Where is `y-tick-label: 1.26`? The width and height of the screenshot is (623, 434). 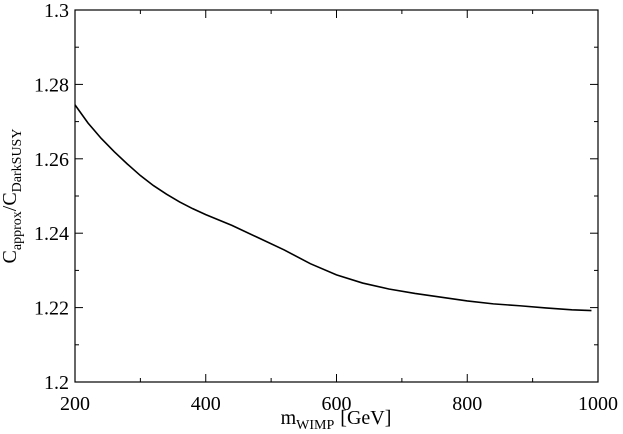 y-tick-label: 1.26 is located at coordinates (51, 160).